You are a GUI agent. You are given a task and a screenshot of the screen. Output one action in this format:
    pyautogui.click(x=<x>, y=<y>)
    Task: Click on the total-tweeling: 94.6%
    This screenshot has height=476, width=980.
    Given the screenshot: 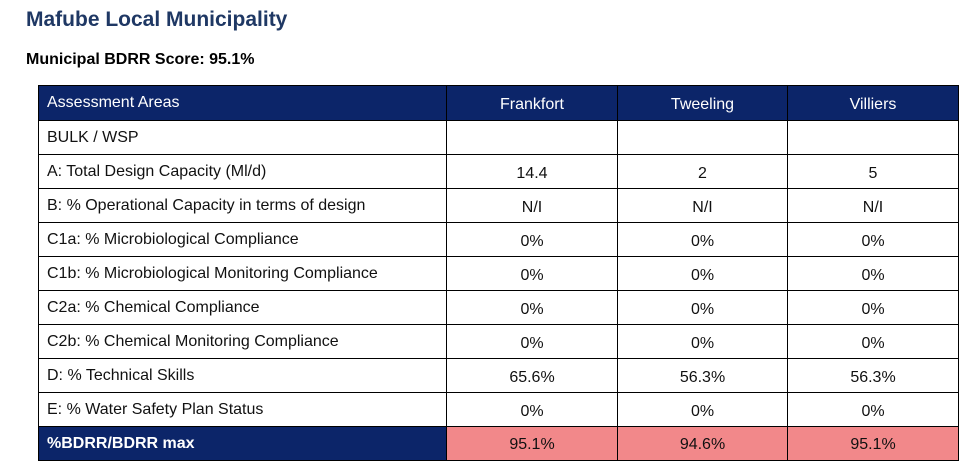 What is the action you would take?
    pyautogui.click(x=702, y=443)
    